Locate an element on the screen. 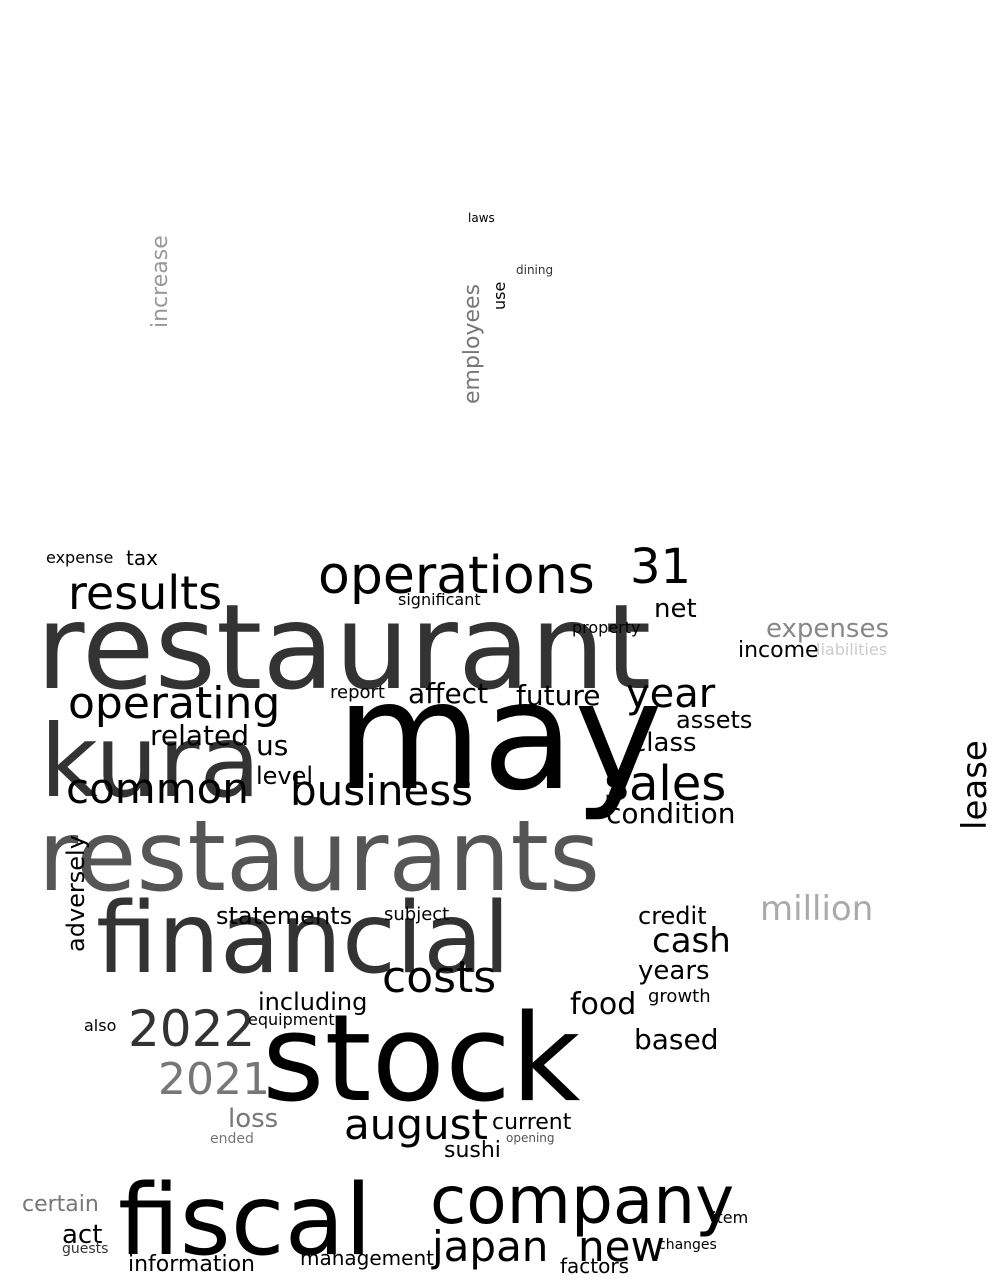 The image size is (1007, 1280). word-sushi: sushi is located at coordinates (472, 1150).